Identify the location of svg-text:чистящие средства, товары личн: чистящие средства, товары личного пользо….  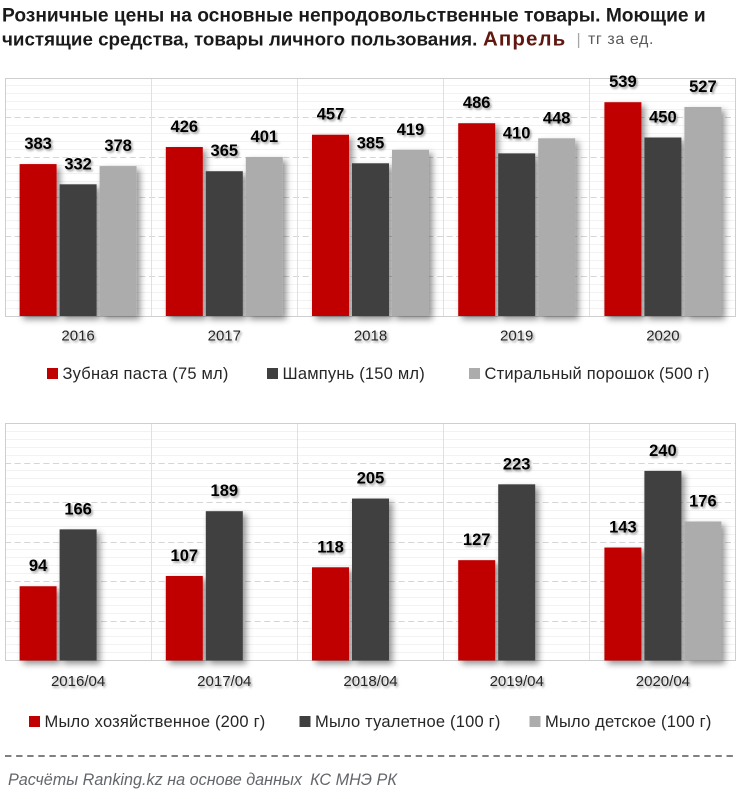
(239, 39).